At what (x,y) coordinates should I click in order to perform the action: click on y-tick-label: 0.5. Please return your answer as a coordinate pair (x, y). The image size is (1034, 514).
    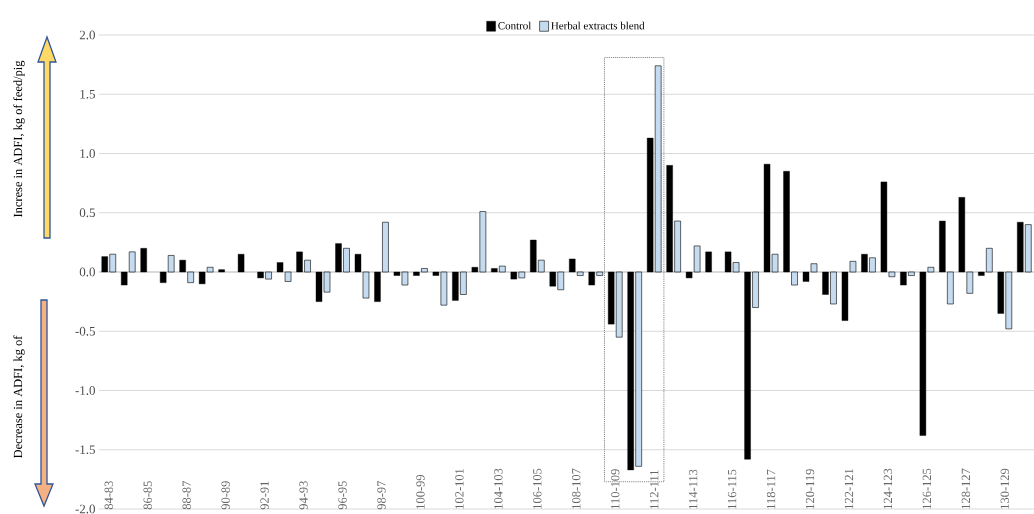
    Looking at the image, I should click on (87, 213).